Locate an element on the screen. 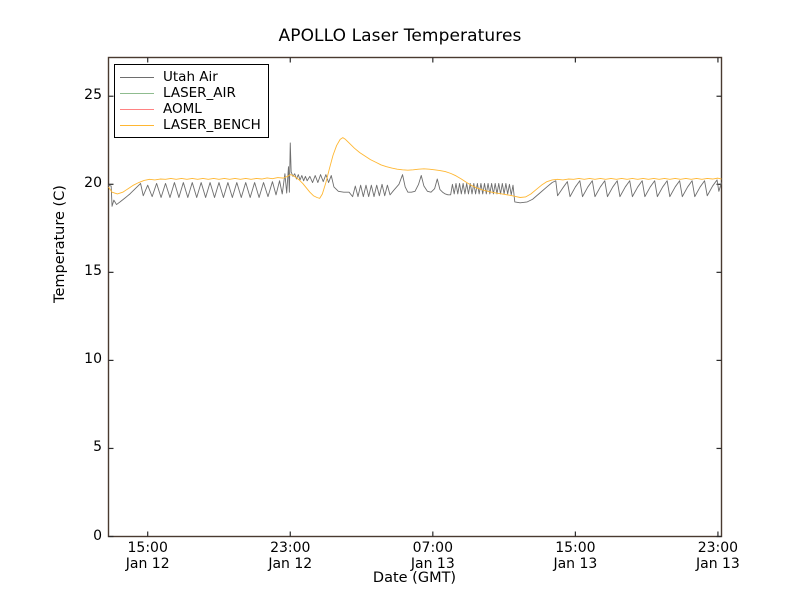 This screenshot has width=800, height=600. x-tick-label: 23:00 Jan 12 is located at coordinates (290, 556).